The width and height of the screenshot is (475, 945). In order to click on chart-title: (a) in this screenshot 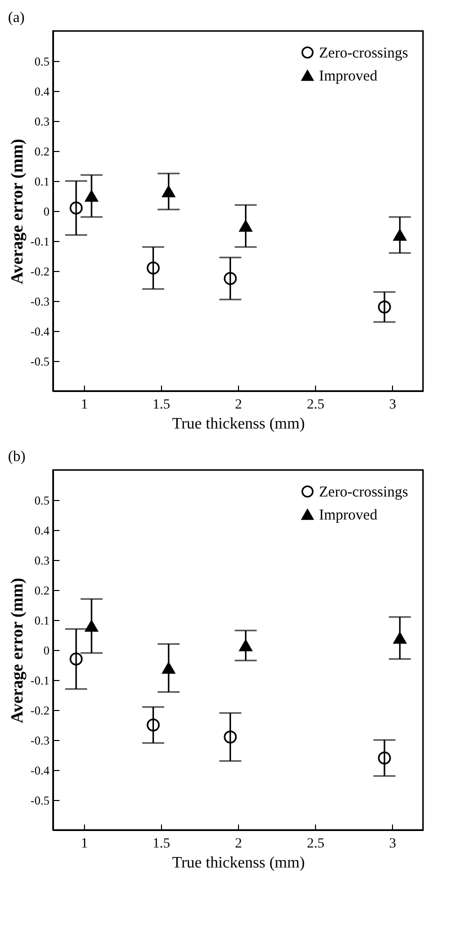, I will do `click(16, 18)`.